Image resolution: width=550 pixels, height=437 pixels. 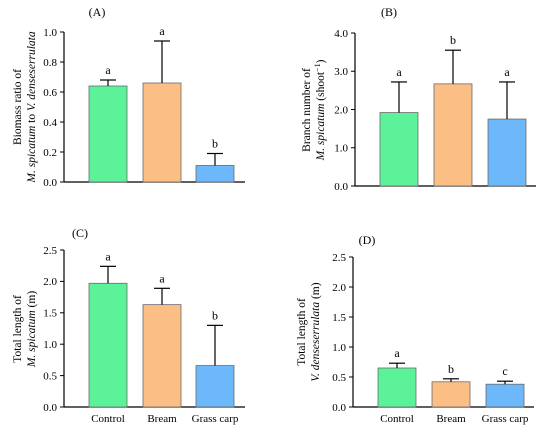 I want to click on y-axis-label: Branch number of M. spicatum (shoot−1), so click(x=314, y=110).